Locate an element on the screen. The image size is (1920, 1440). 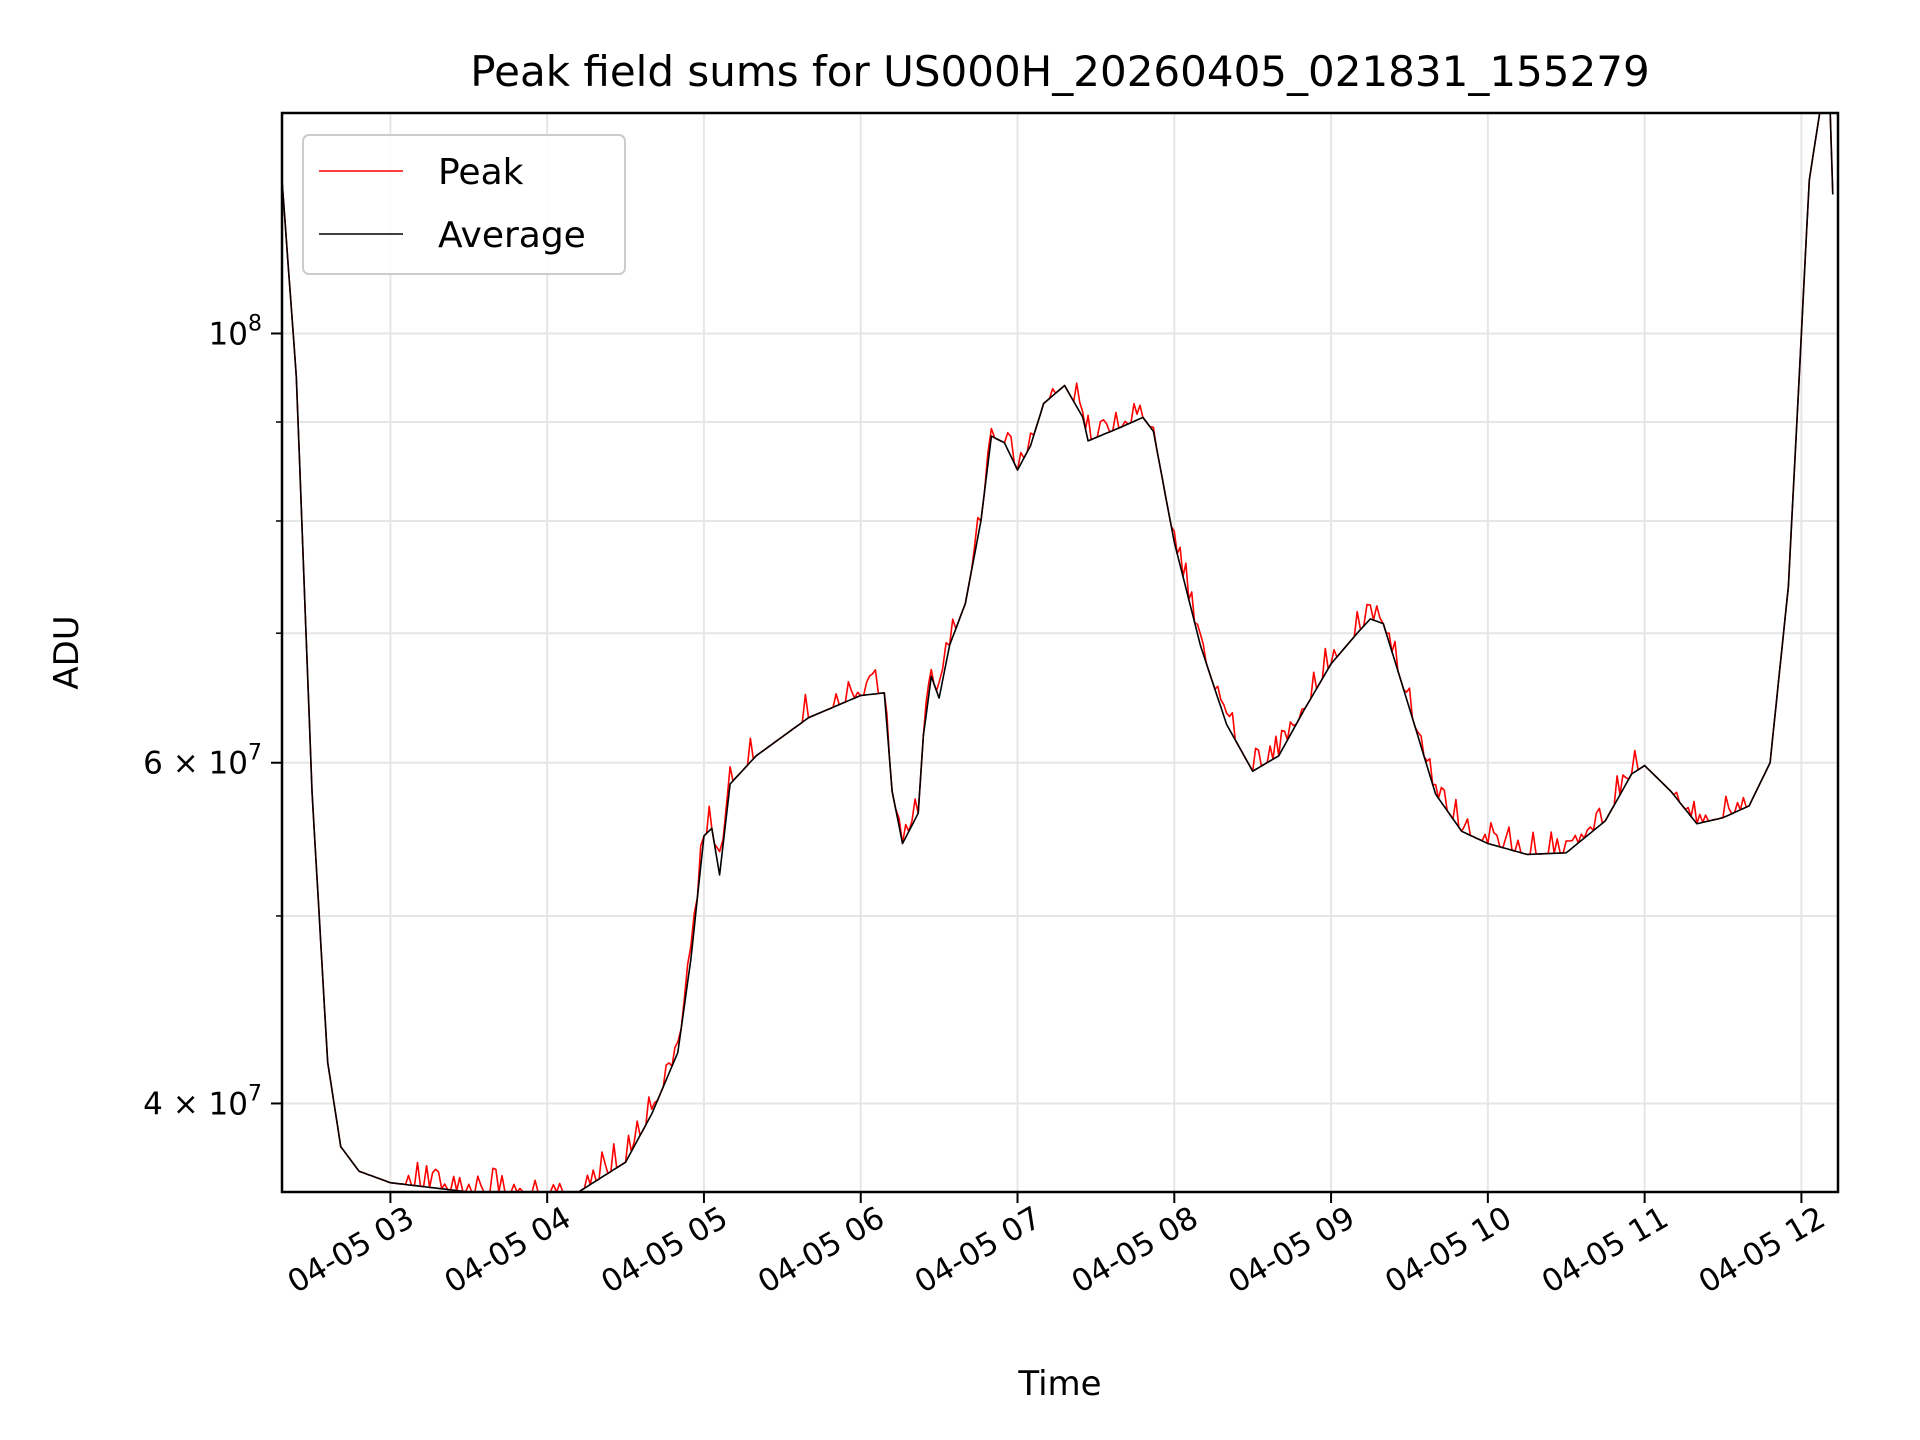
y-tick-label: 4 × 107 is located at coordinates (202, 1101).